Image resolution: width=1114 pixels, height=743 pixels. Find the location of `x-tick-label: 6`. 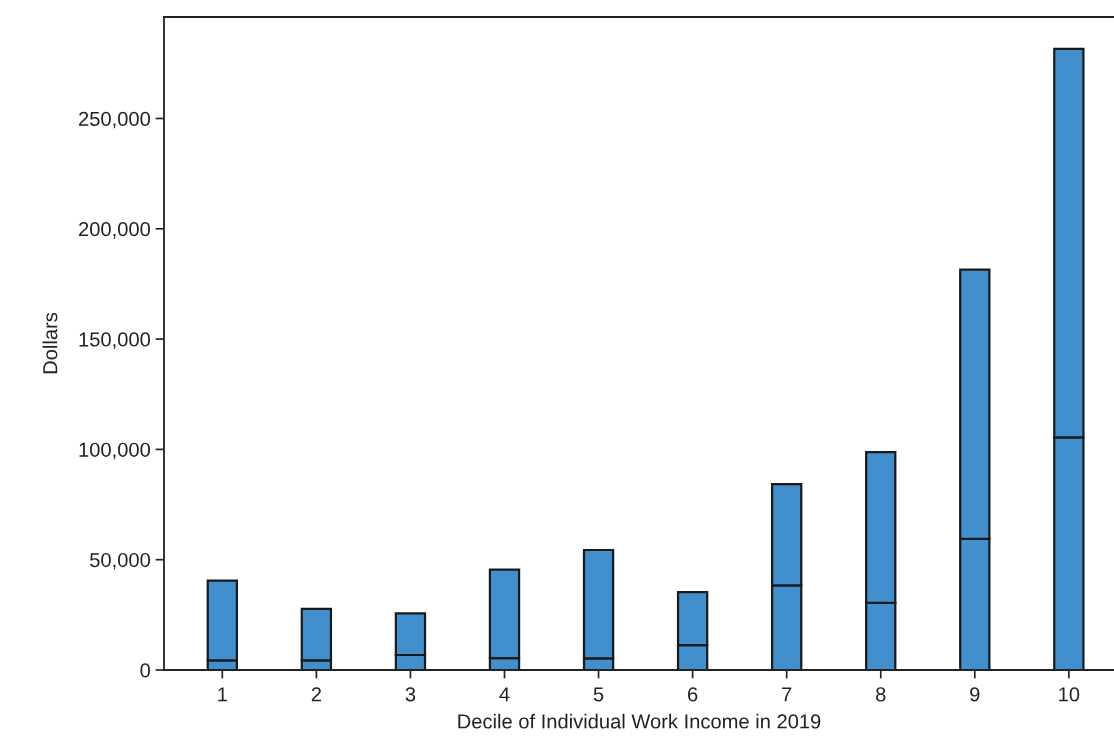

x-tick-label: 6 is located at coordinates (693, 694).